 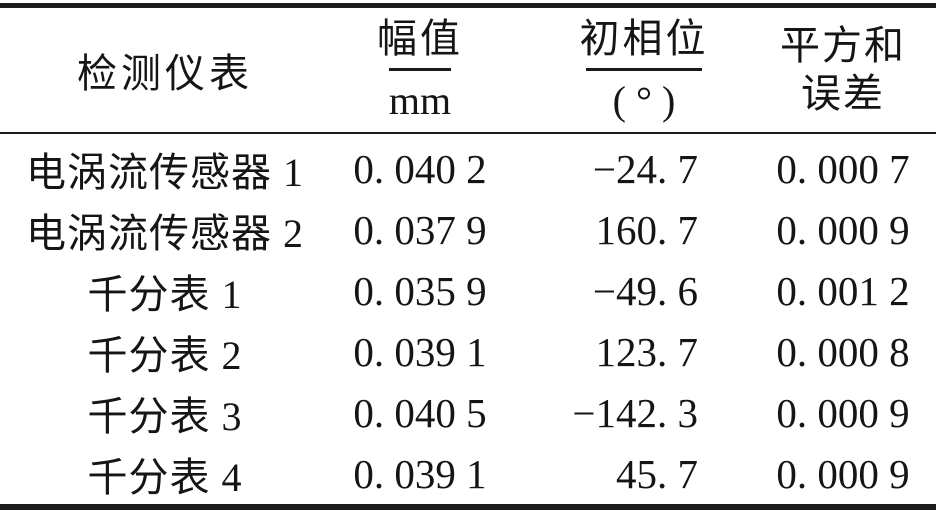 I want to click on cell-instrument: 电涡流传感器 2, so click(x=165, y=233).